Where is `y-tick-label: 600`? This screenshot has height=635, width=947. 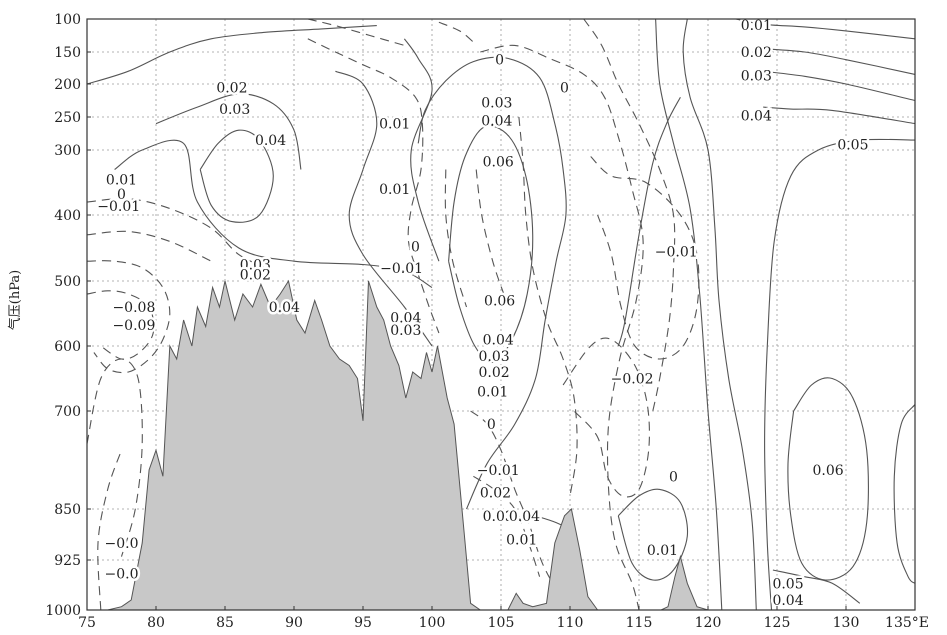
y-tick-label: 600 is located at coordinates (67, 347).